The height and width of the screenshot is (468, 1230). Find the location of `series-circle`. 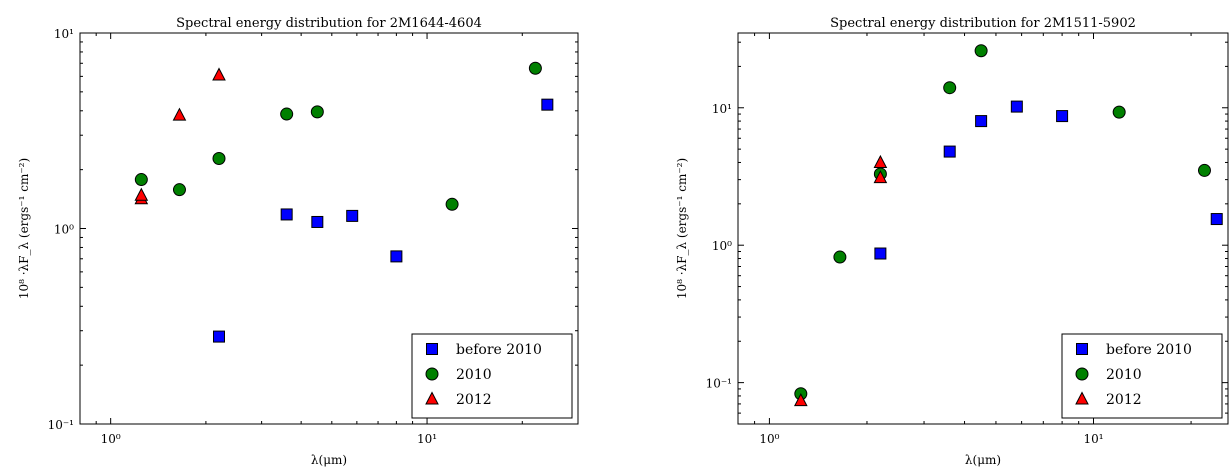

series-circle is located at coordinates (338, 136).